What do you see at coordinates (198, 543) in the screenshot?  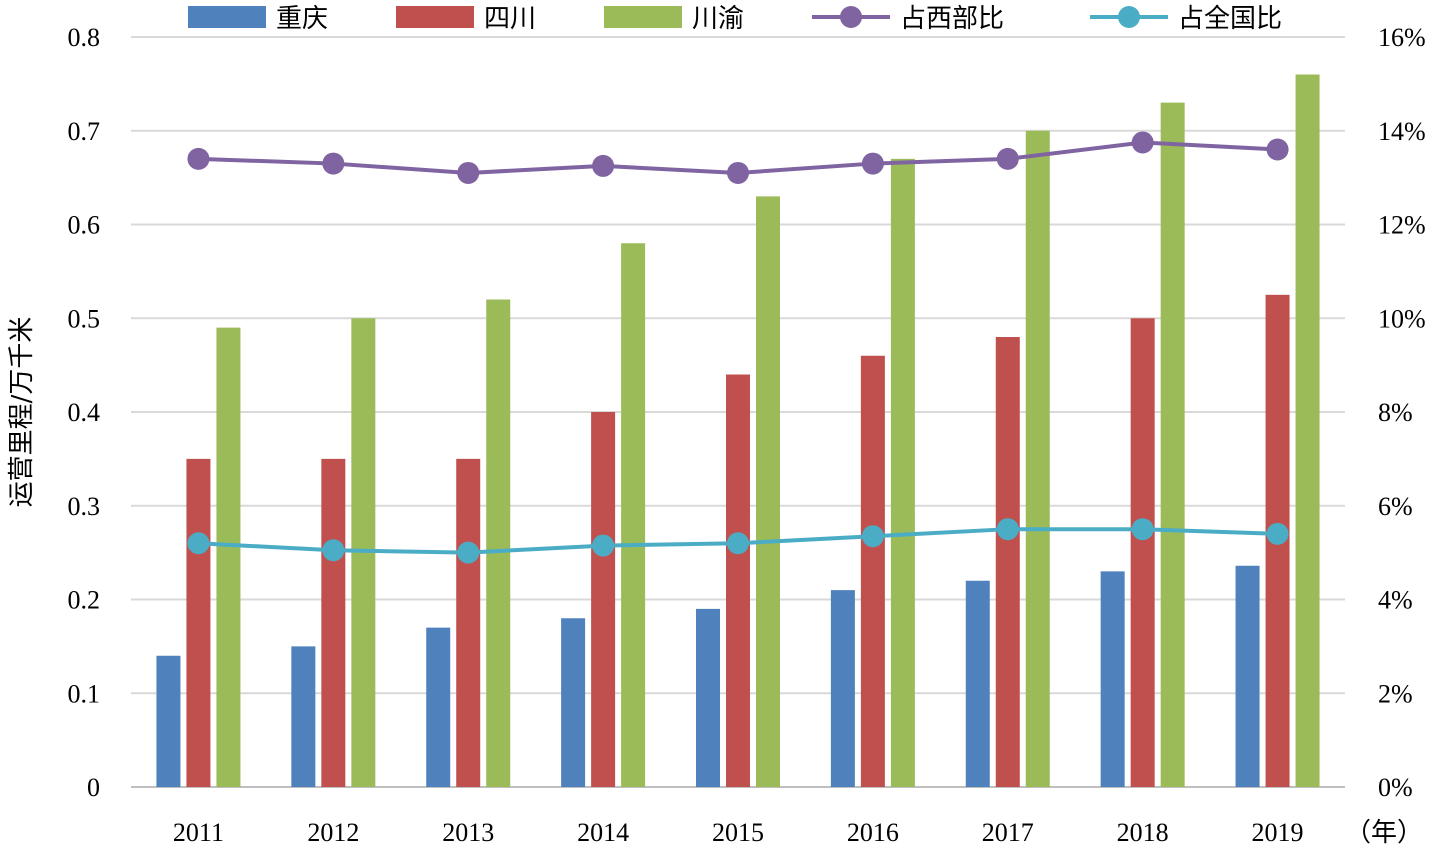 I see `point-占全国比-2011` at bounding box center [198, 543].